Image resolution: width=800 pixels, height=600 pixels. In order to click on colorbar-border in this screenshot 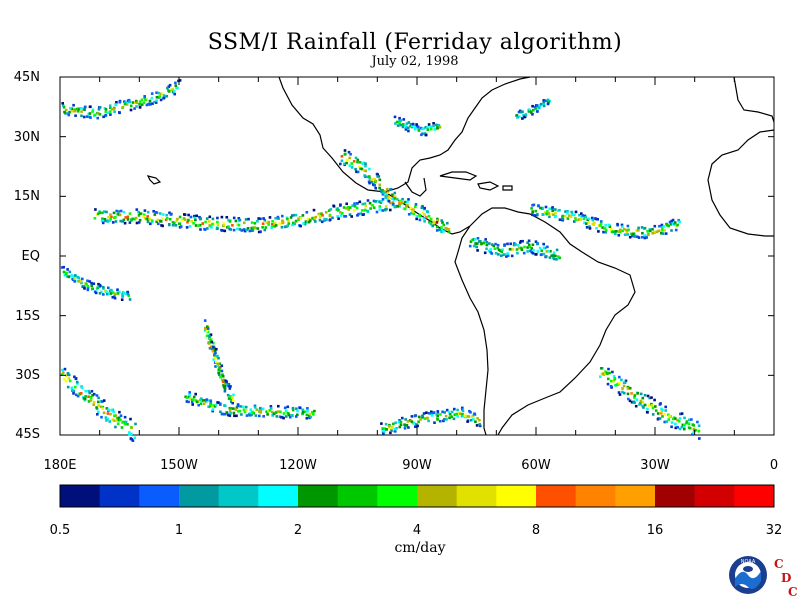, I will do `click(417, 496)`.